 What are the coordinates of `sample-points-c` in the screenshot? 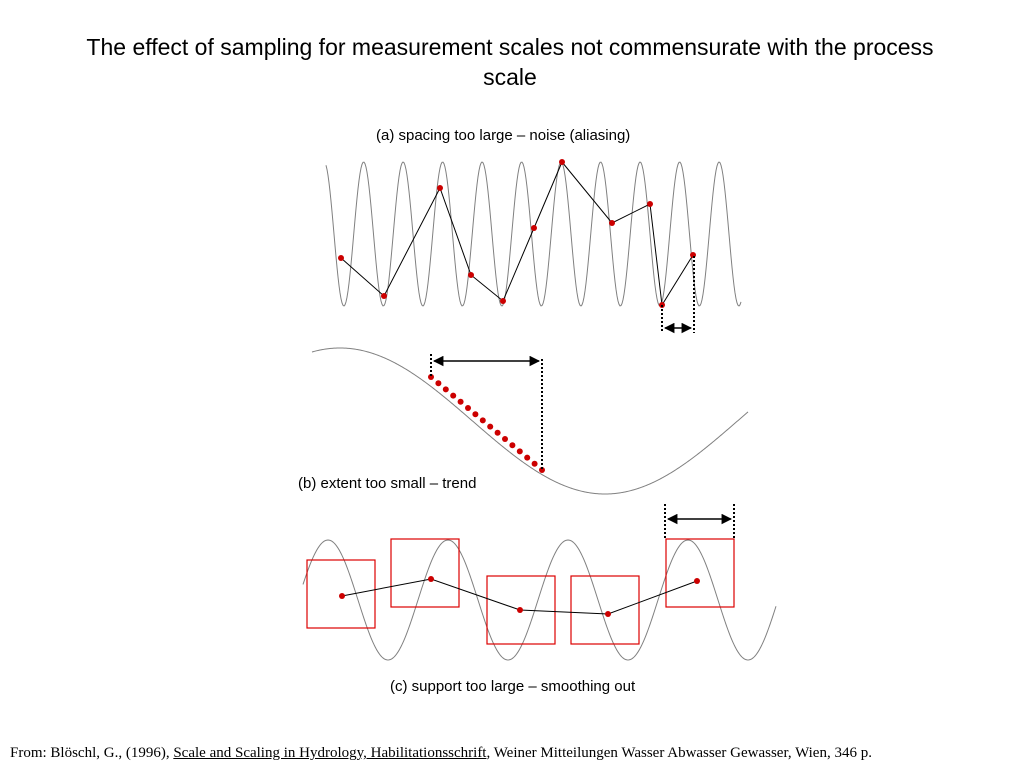 It's located at (519, 596).